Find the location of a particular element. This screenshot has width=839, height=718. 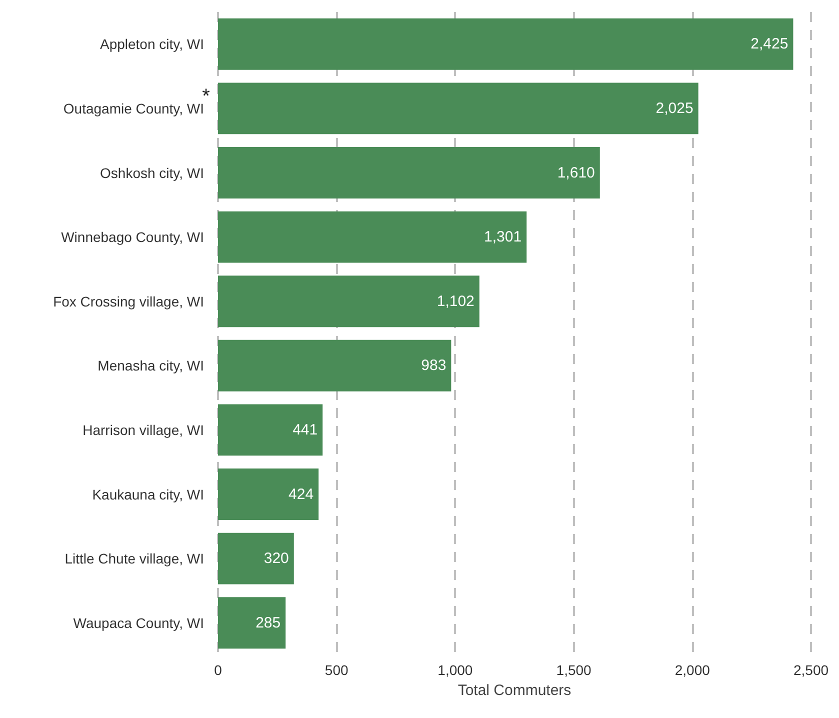

x-tick-label: 1,500 is located at coordinates (574, 670).